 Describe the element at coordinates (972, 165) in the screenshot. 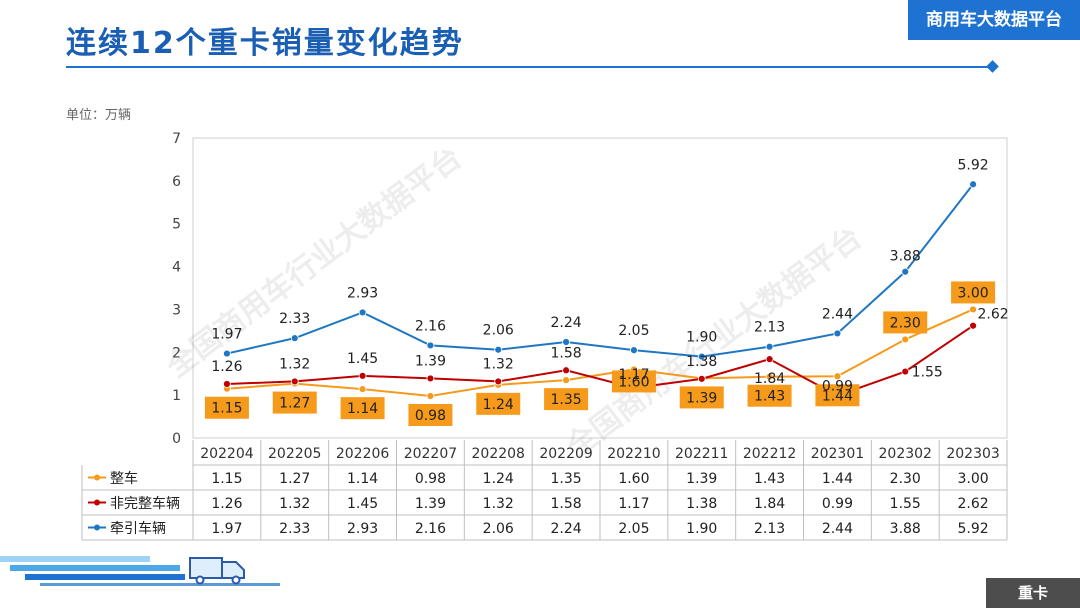

I see `data-label: 5.92` at that location.